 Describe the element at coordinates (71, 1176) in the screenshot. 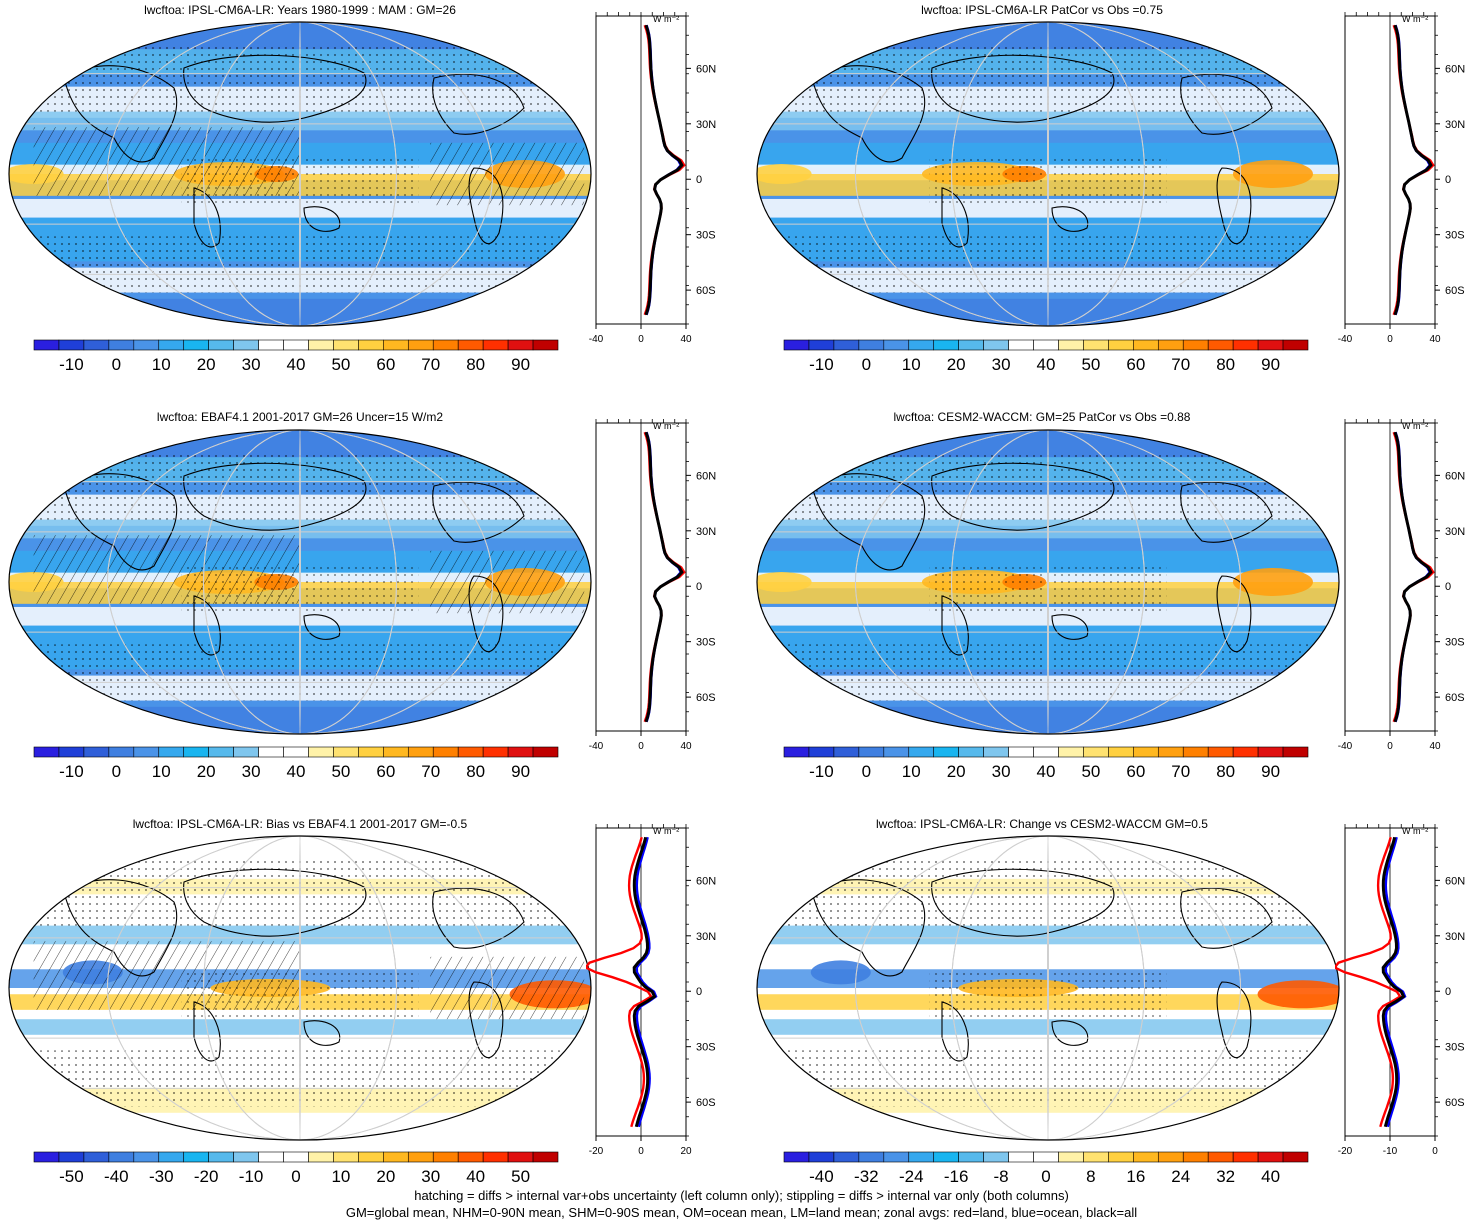

I see `colorbar-tick: -50` at that location.